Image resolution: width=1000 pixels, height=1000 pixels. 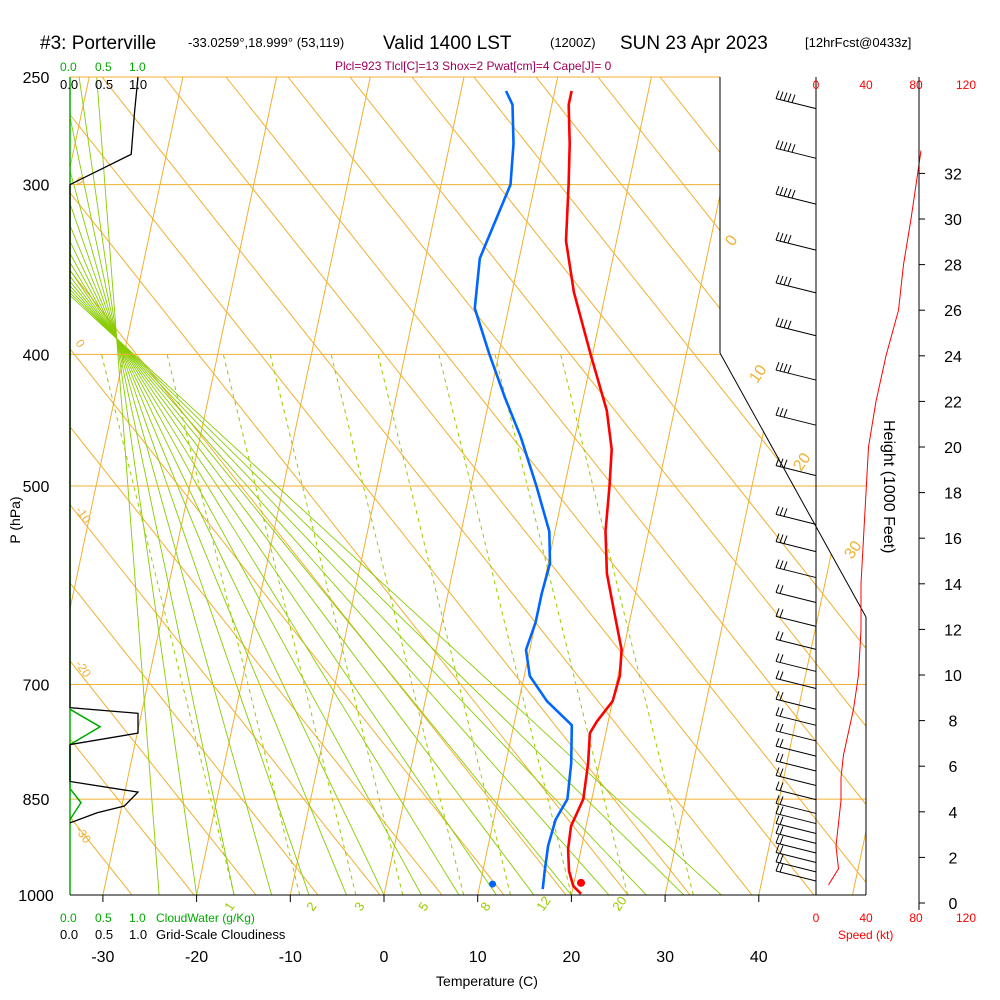 I want to click on height-axis-label: Height (1000 Feet), so click(x=888, y=486).